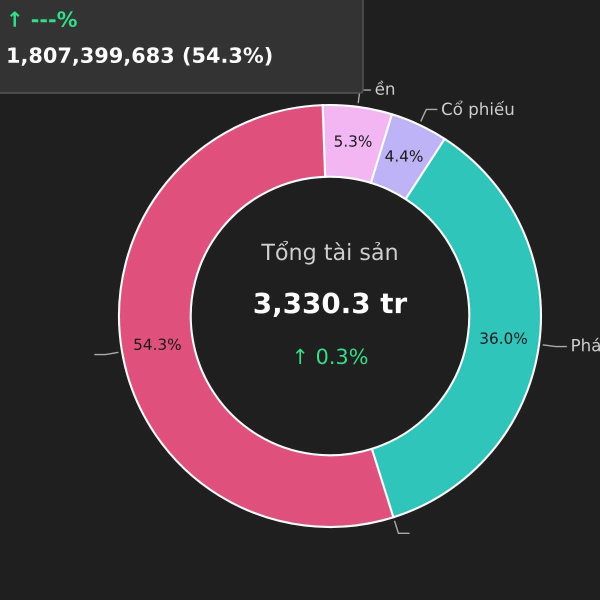 The height and width of the screenshot is (600, 600). Describe the element at coordinates (503, 338) in the screenshot. I see `data-label: 36.0%` at that location.